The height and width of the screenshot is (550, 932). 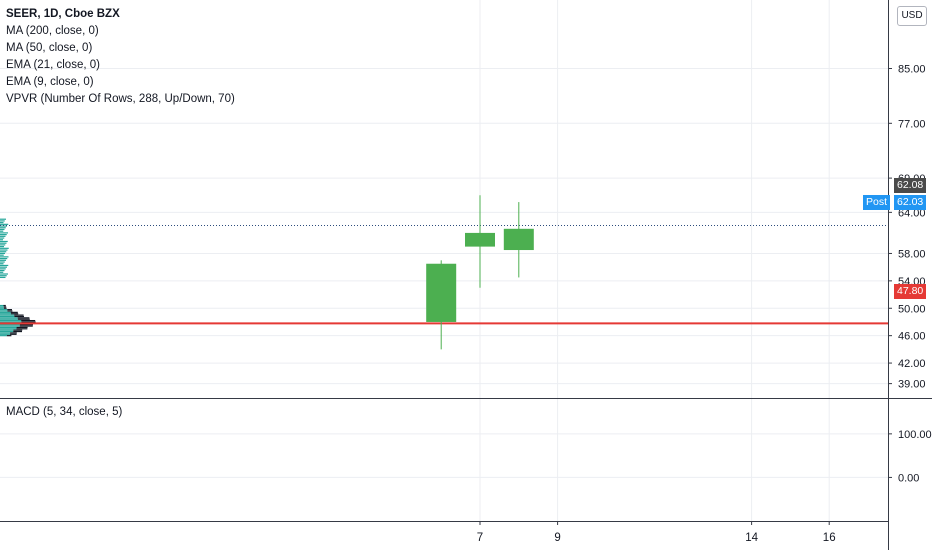 I want to click on macd-y-tick-label: 0.00, so click(x=908, y=478).